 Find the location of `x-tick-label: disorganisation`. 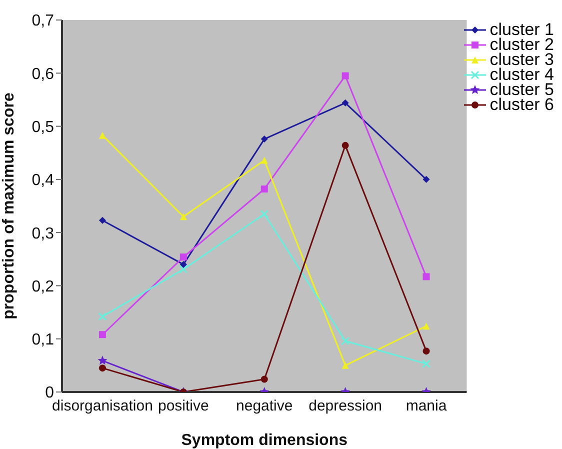

x-tick-label: disorganisation is located at coordinates (102, 406).